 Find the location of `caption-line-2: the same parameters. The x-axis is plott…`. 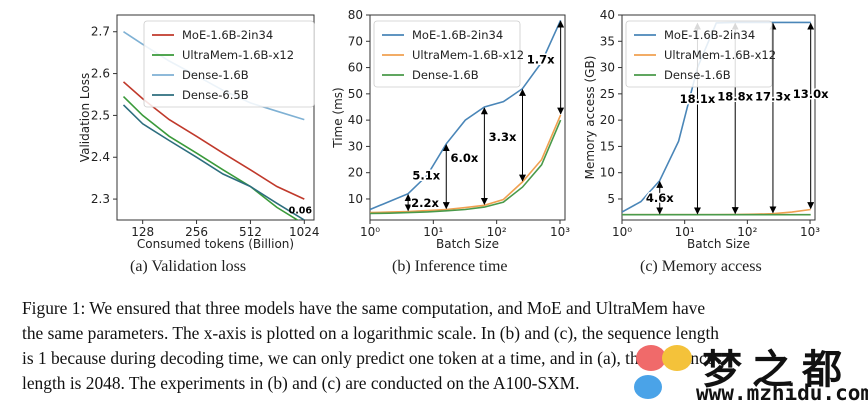

caption-line-2: the same parameters. The x-axis is plott… is located at coordinates (370, 333).